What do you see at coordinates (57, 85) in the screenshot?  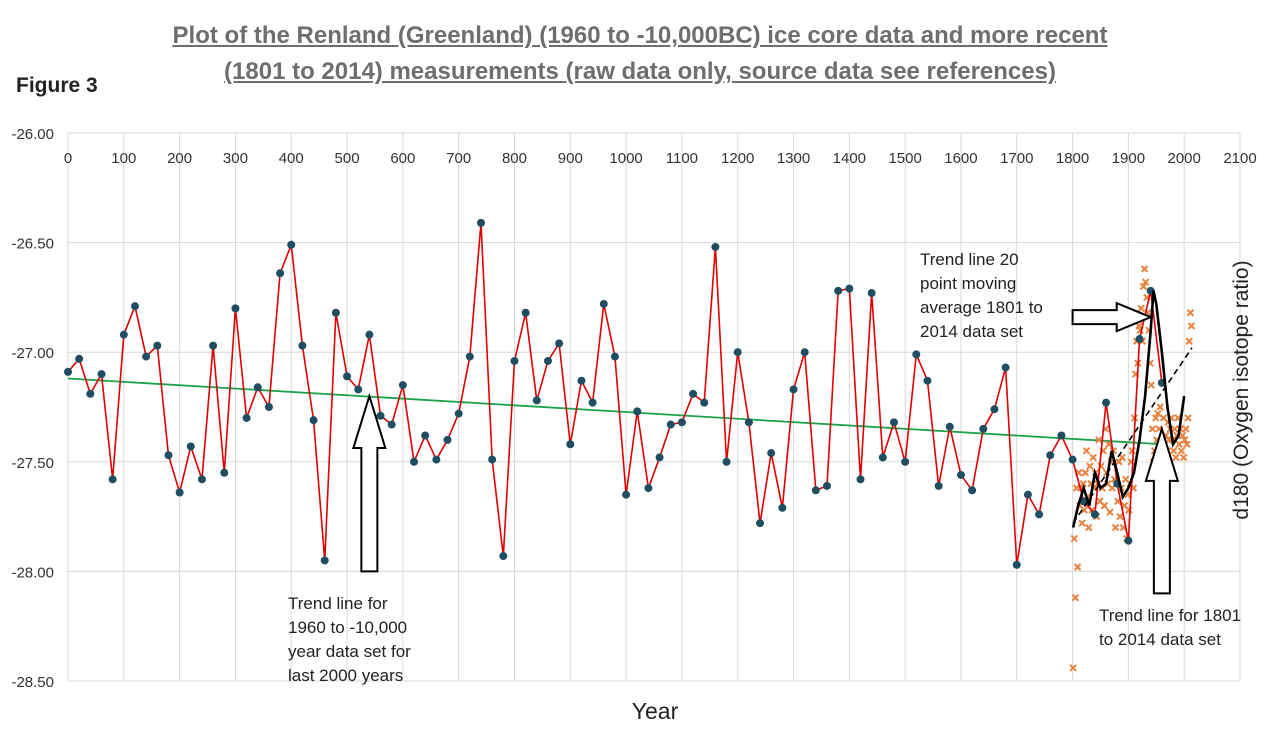 I see `figure-label: Figure 3` at bounding box center [57, 85].